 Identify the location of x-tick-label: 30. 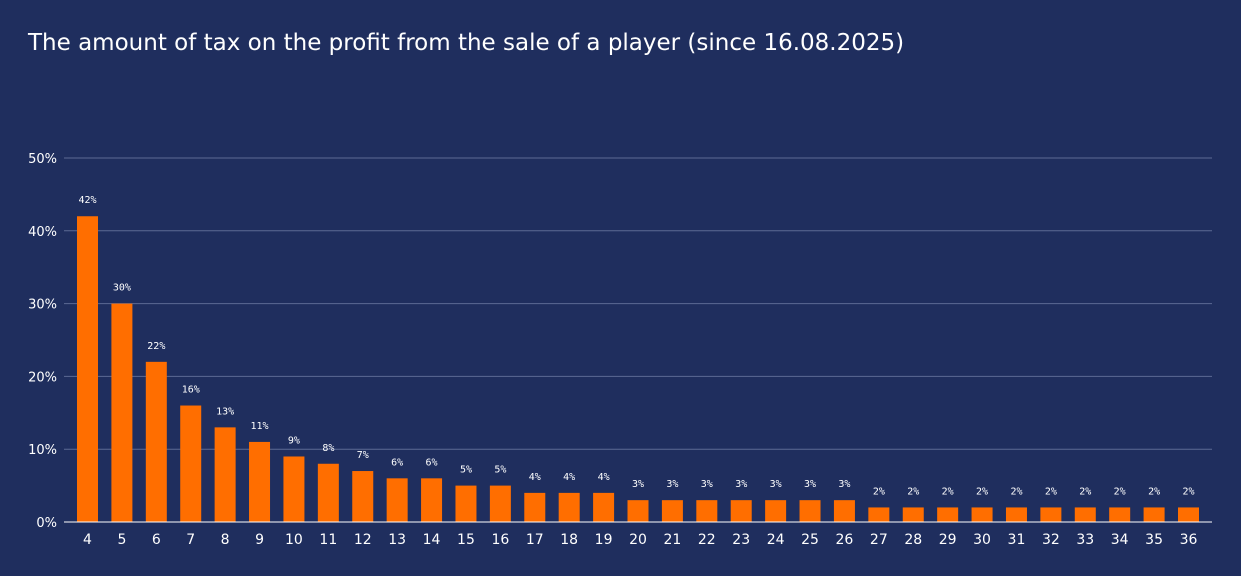
(982, 540).